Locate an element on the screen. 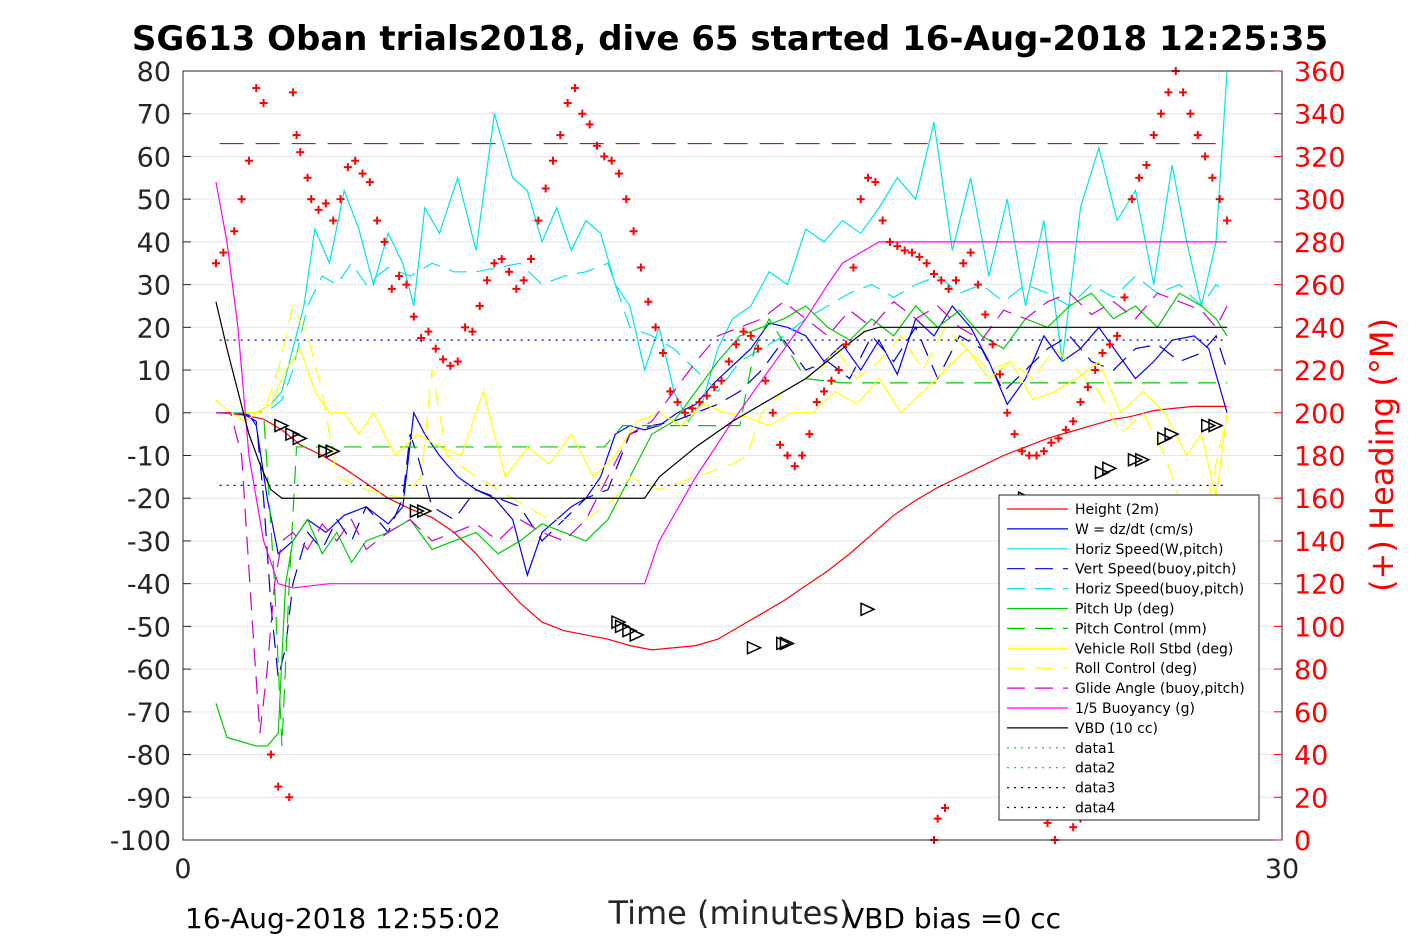  legend-entry: data3 is located at coordinates (1095, 789).